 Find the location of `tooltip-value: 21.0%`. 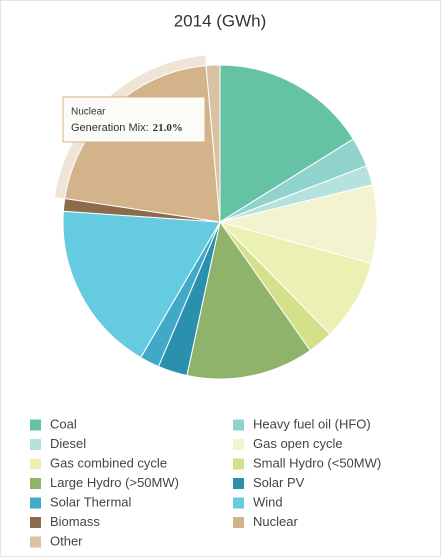

tooltip-value: 21.0% is located at coordinates (168, 128).